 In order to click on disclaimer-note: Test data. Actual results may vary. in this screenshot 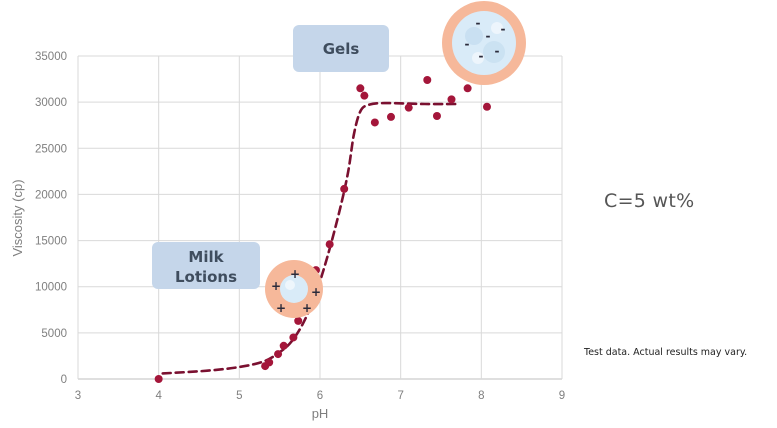, I will do `click(666, 352)`.